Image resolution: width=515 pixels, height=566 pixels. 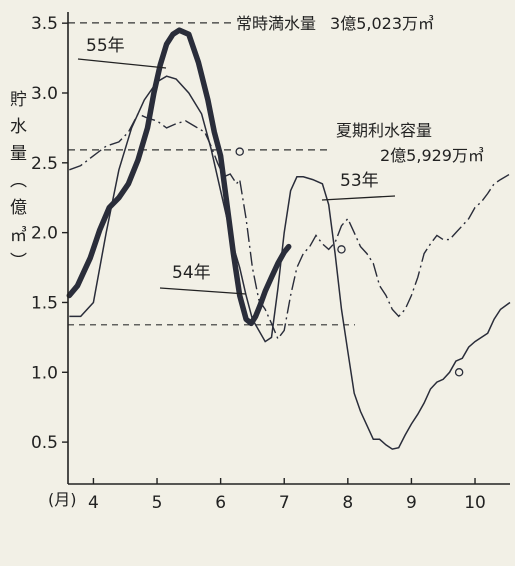 What do you see at coordinates (44, 373) in the screenshot?
I see `y-tick-label: 1.0` at bounding box center [44, 373].